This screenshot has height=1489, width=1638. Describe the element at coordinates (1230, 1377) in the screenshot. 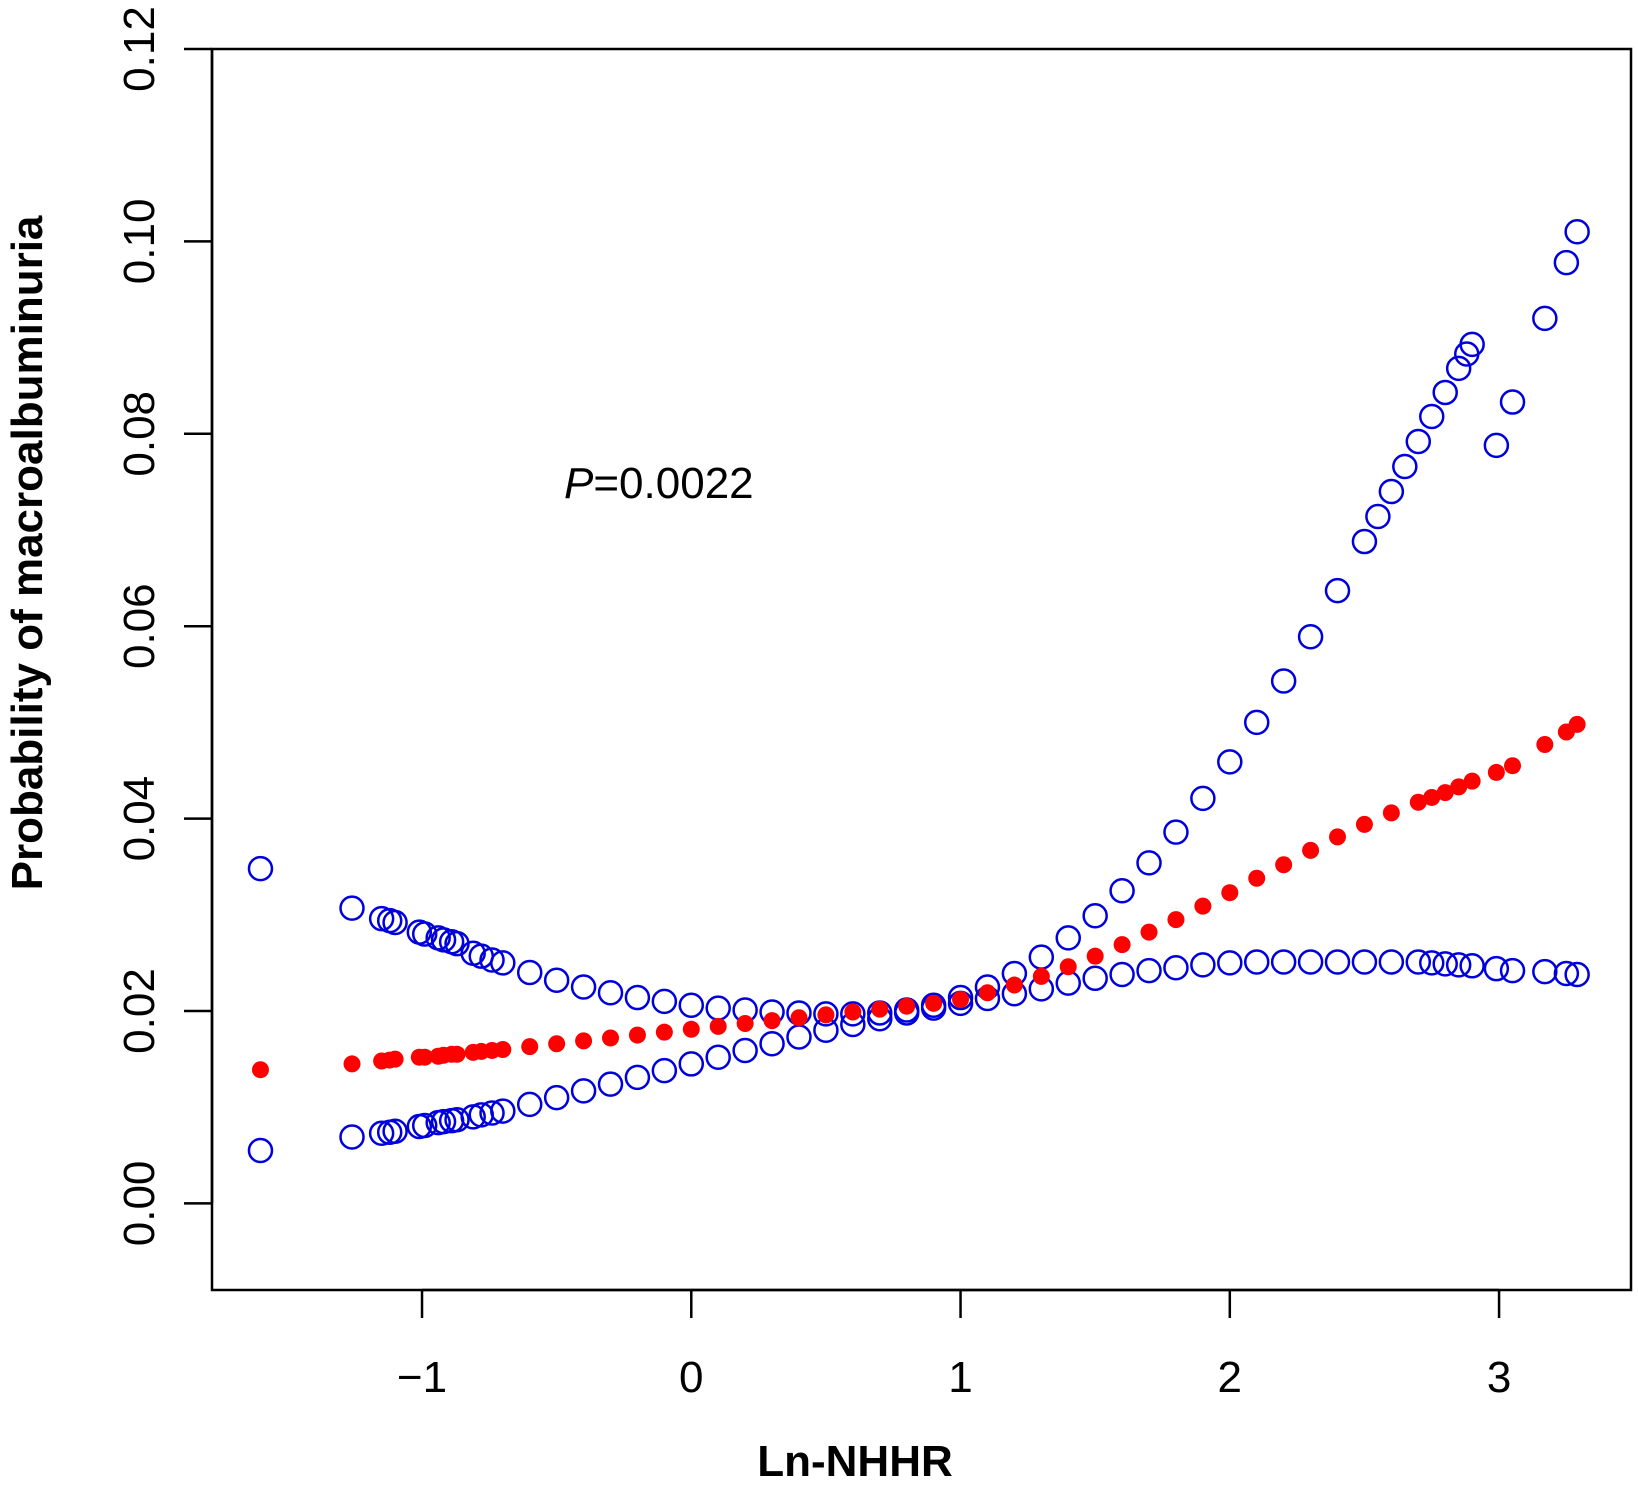

I see `x-tick-label: 2` at that location.